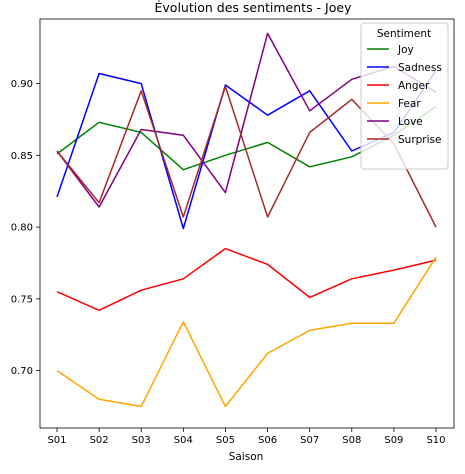 The height and width of the screenshot is (474, 465). Describe the element at coordinates (393, 440) in the screenshot. I see `x-tick-label: S09` at that location.